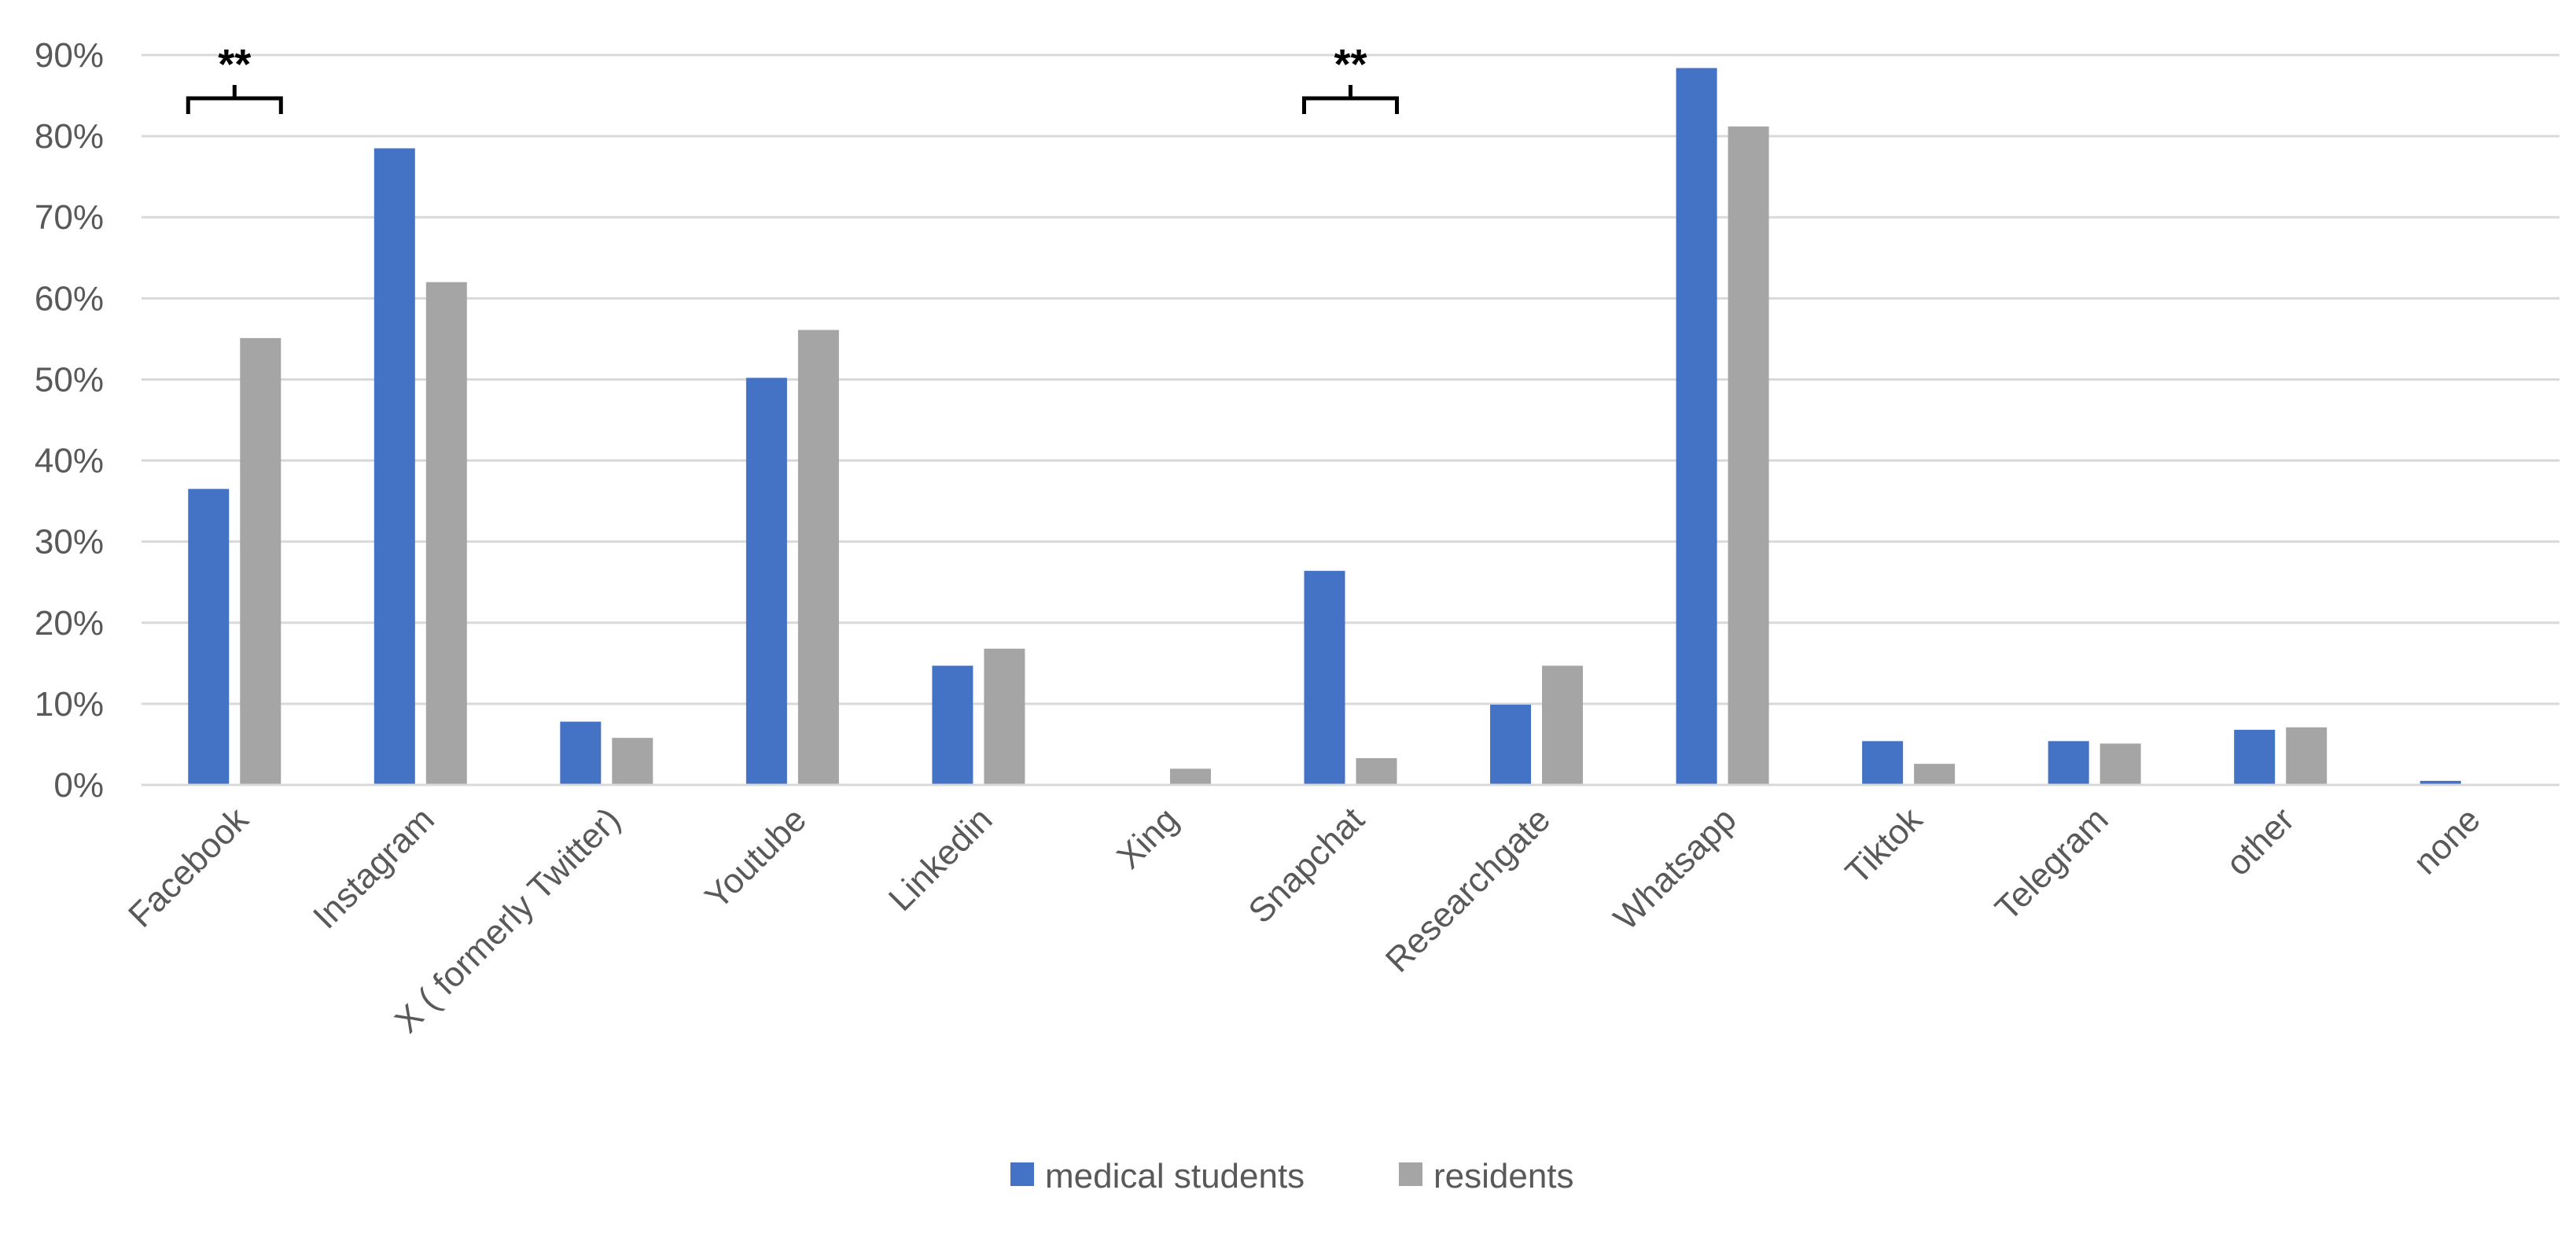  Describe the element at coordinates (70, 217) in the screenshot. I see `y-tick-label: 70%` at that location.